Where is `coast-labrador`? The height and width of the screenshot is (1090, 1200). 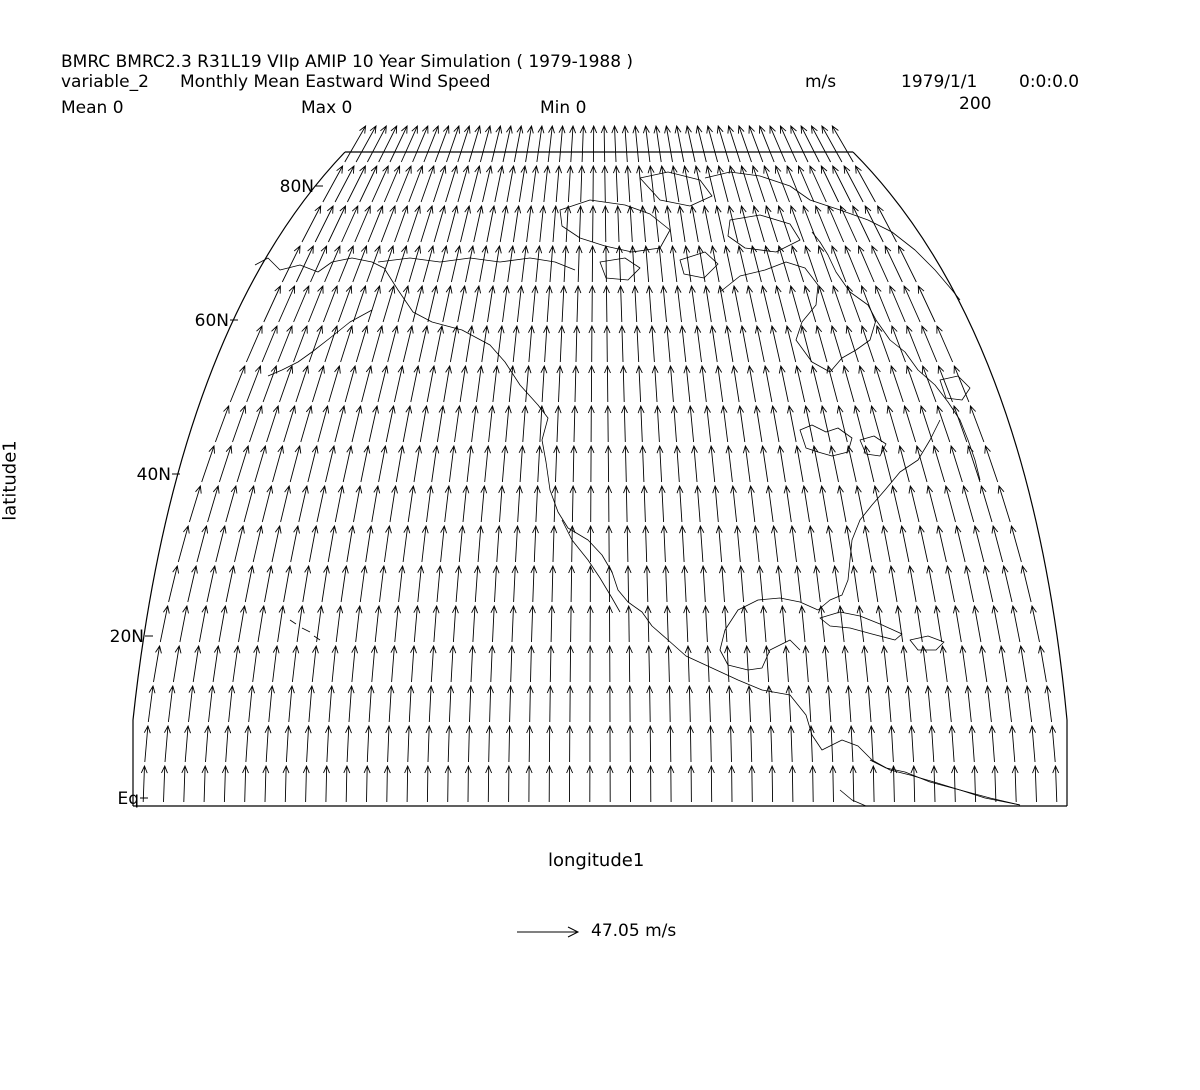
coast-labrador is located at coordinates (928, 400).